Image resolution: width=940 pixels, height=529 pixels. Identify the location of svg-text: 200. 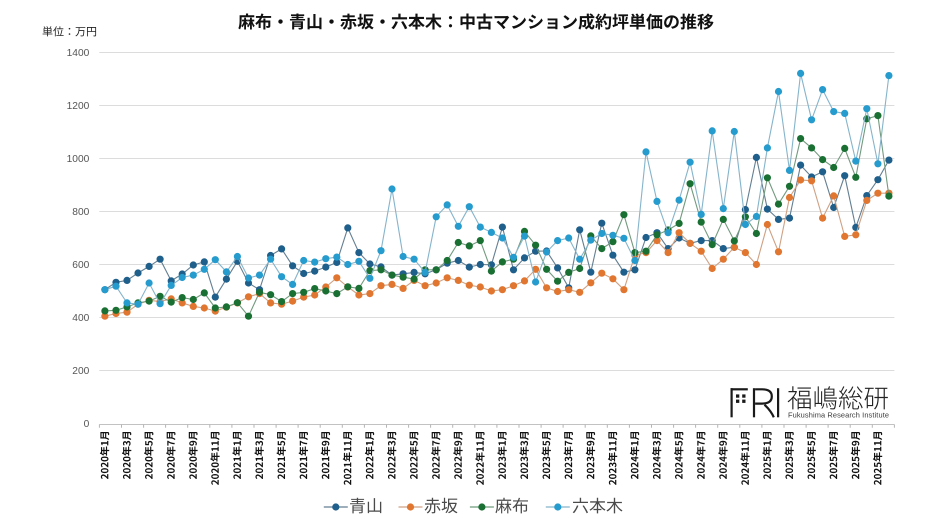
(80, 371).